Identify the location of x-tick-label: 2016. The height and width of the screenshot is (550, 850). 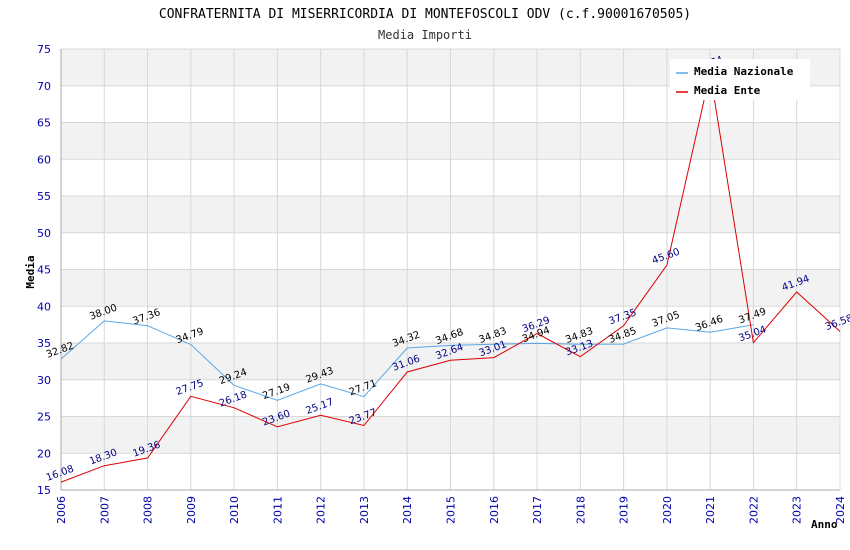
(494, 510).